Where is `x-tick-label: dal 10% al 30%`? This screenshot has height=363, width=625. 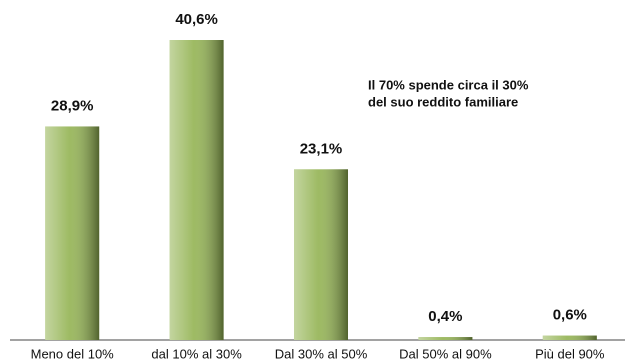 x-tick-label: dal 10% al 30% is located at coordinates (196, 353).